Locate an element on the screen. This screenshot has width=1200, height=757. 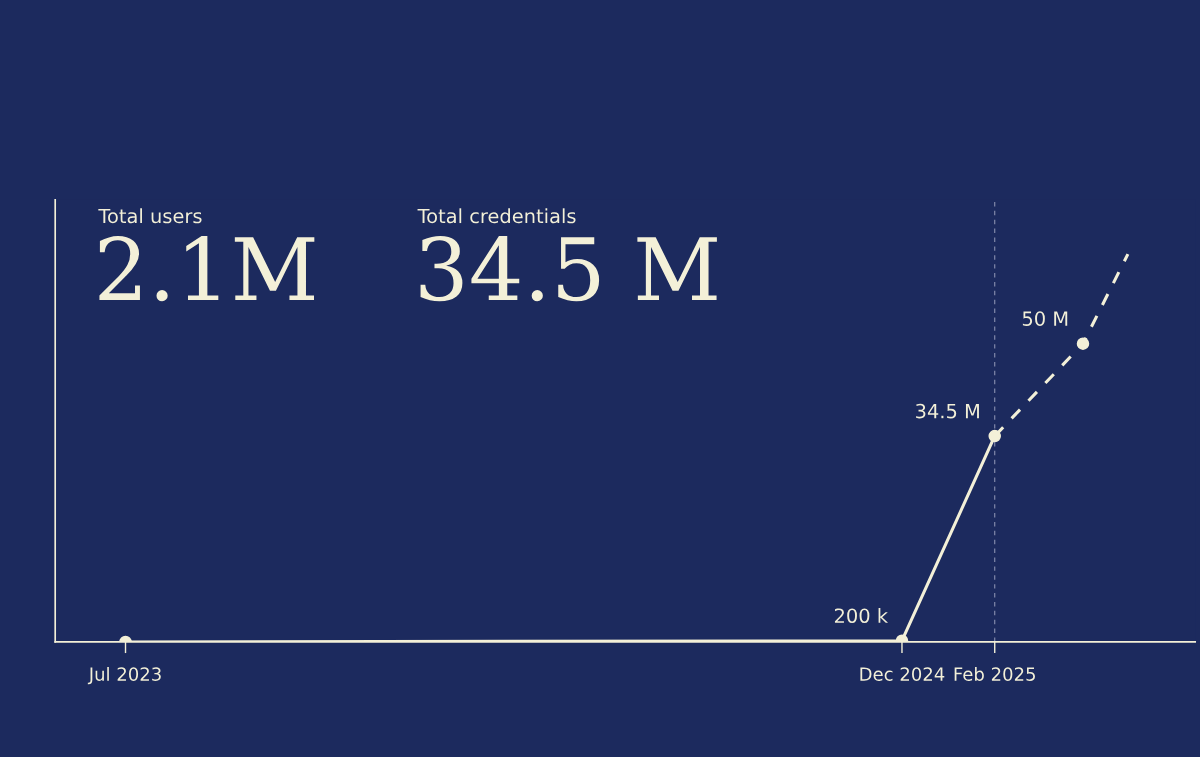
text: Total credentials is located at coordinates (496, 216).